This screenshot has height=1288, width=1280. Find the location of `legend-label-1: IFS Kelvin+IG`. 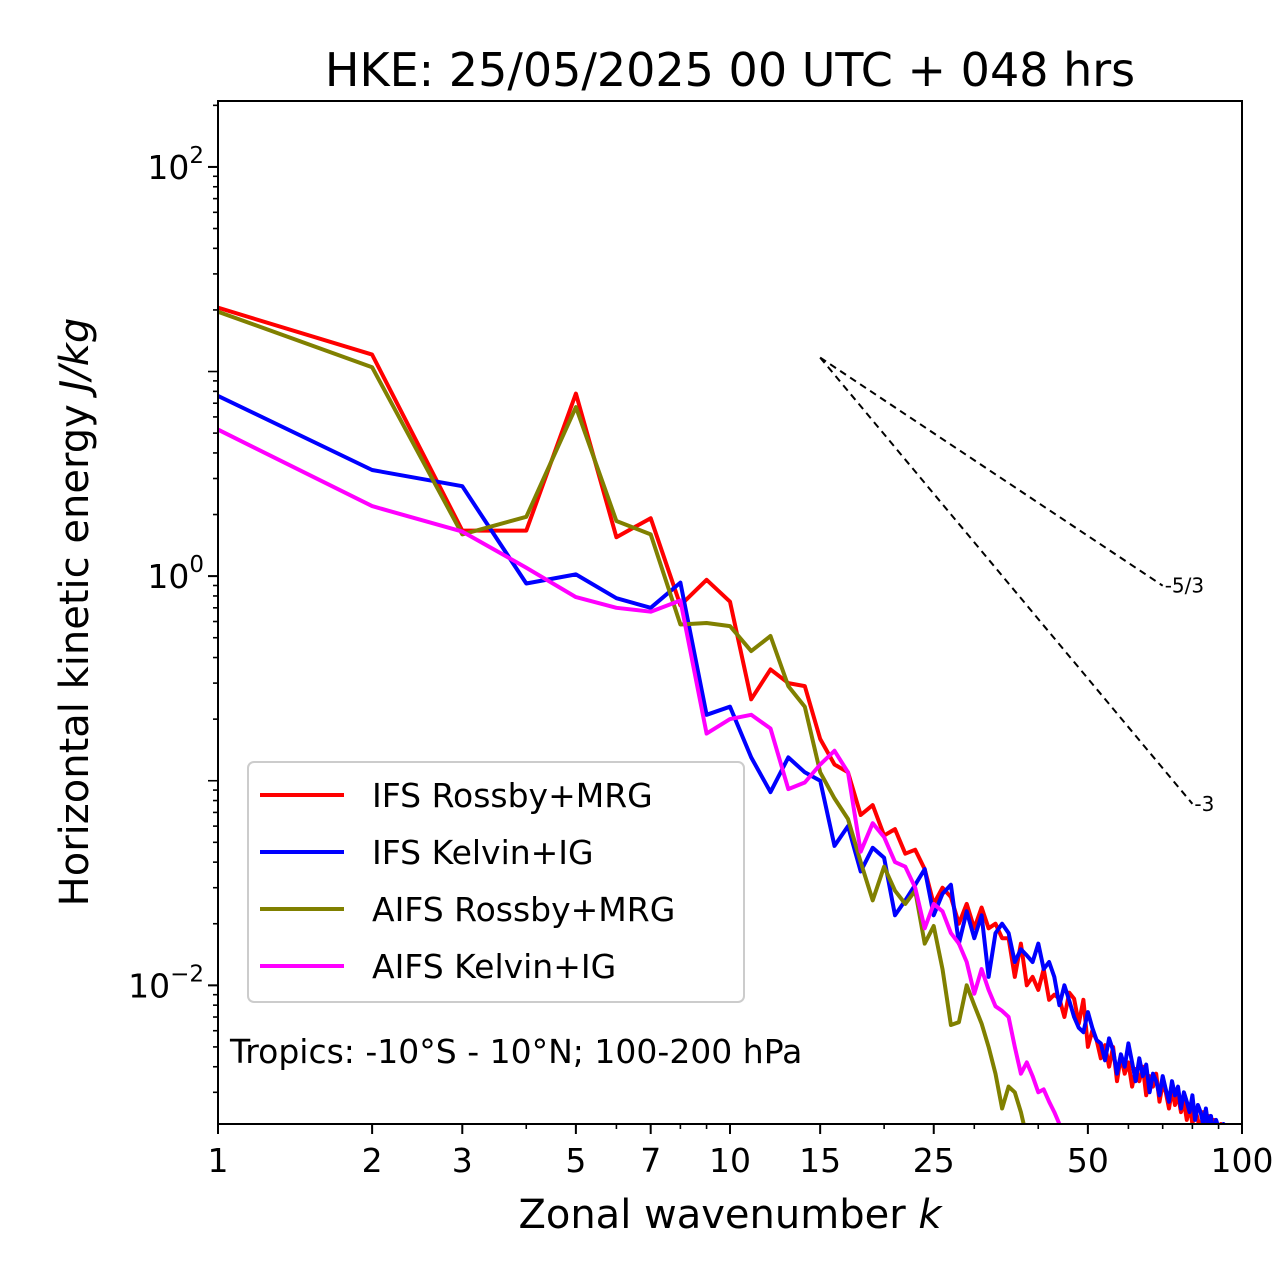

legend-label-1: IFS Kelvin+IG is located at coordinates (483, 852).